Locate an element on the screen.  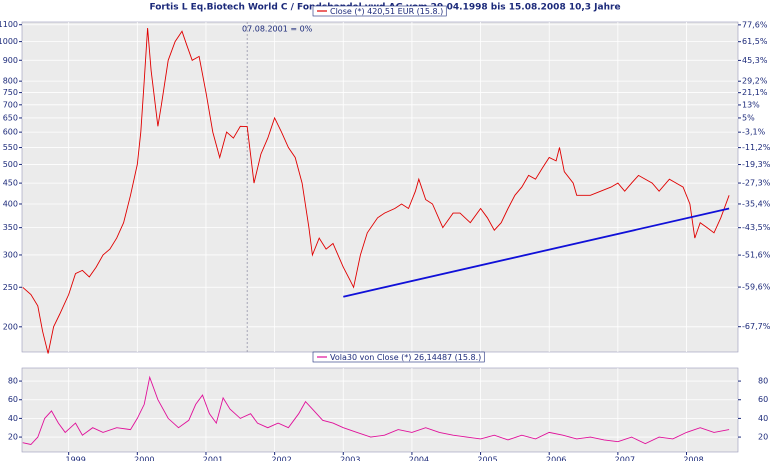
y-tick-label: 200 is located at coordinates (10, 326).